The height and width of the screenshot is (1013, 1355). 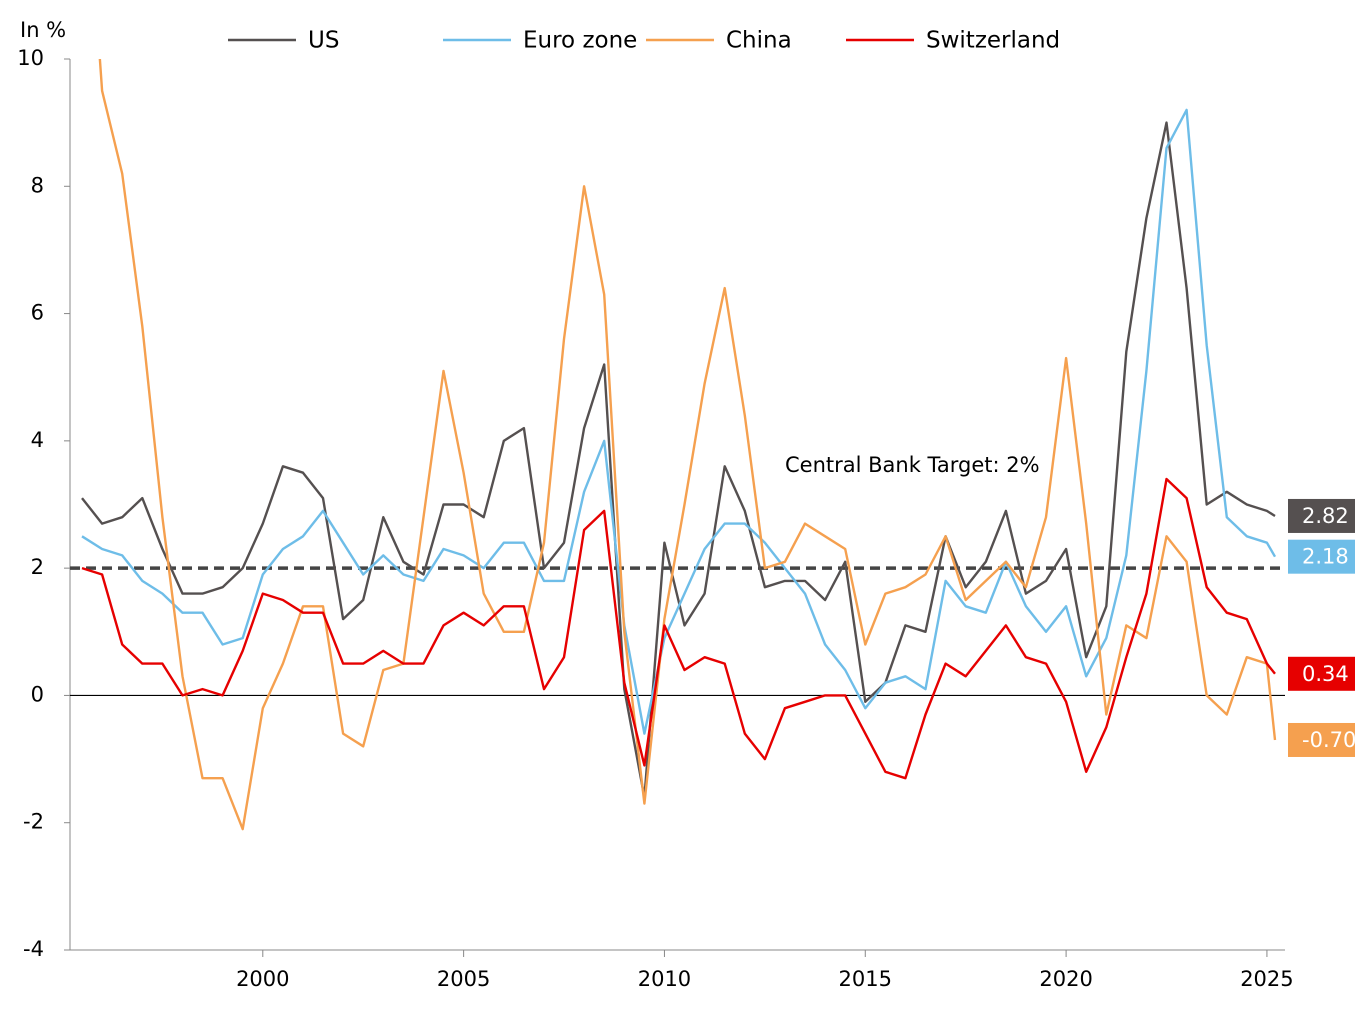 I want to click on y-tick-label: 4, so click(x=37, y=440).